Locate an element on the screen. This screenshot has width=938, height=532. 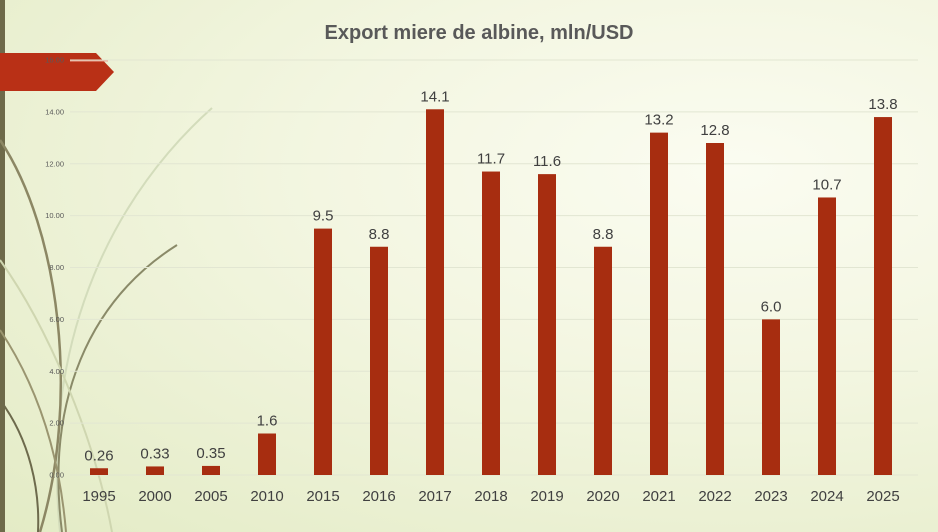
y-tick-label: 8.00 is located at coordinates (56, 267).